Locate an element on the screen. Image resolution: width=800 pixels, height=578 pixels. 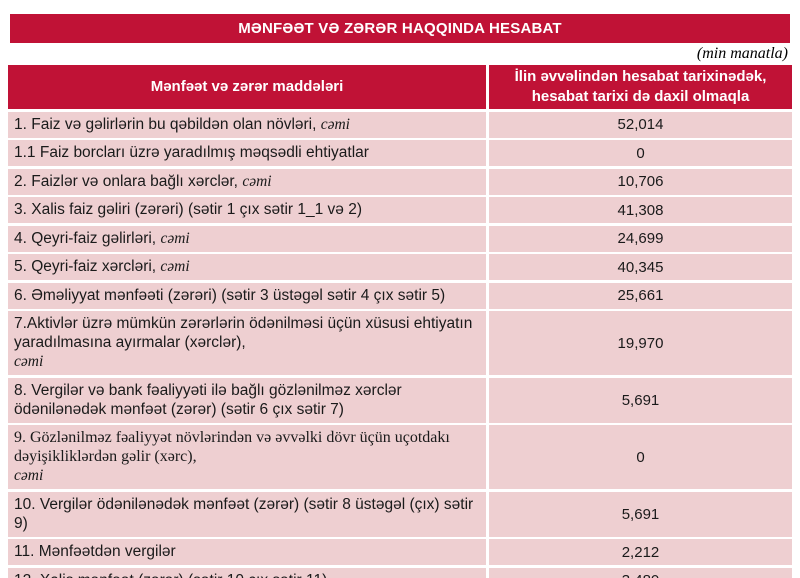
row-label-text: 11. Mənfəətdən vergilər is located at coordinates (95, 551).